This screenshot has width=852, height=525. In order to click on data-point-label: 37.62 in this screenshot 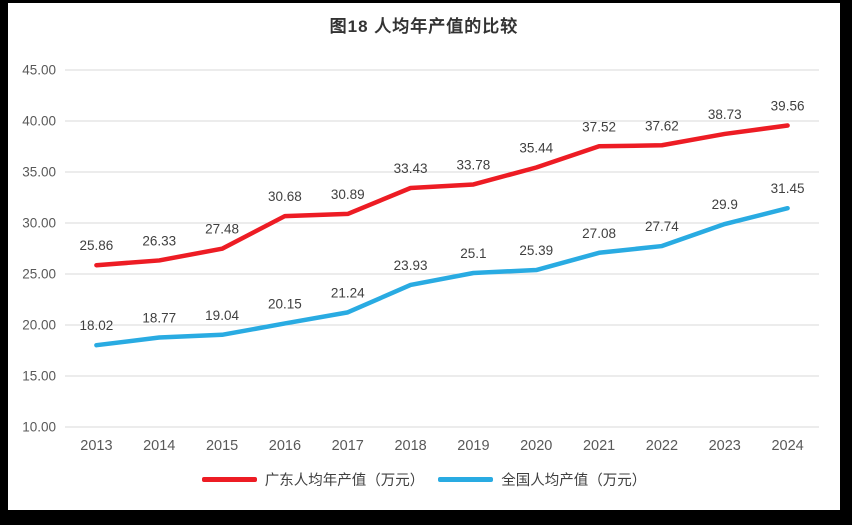, I will do `click(662, 125)`.